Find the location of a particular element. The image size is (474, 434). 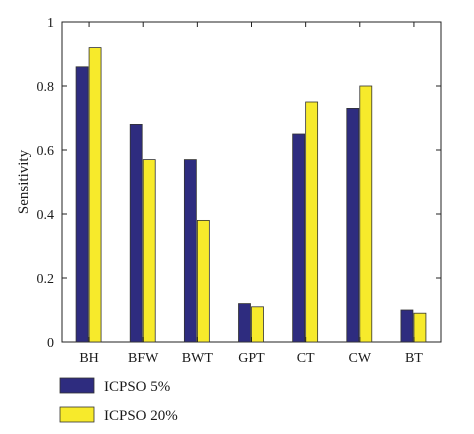

x-tick-label: CT is located at coordinates (306, 358).